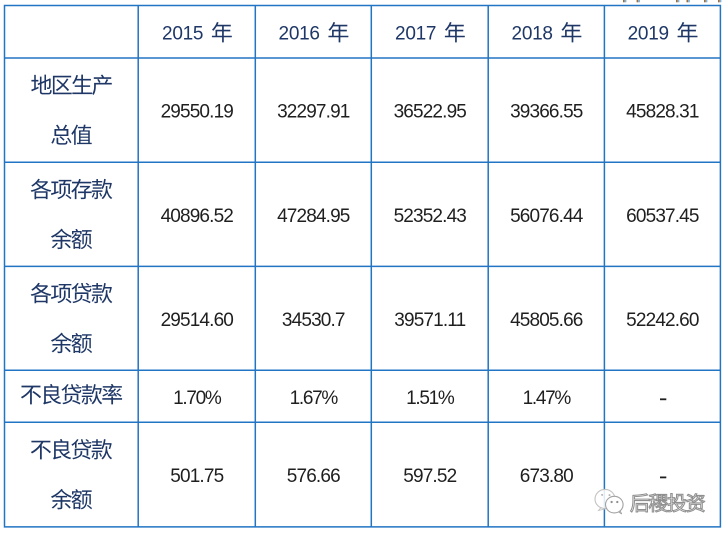 Image resolution: width=725 pixels, height=535 pixels. I want to click on svg-text: 673.80, so click(546, 476).